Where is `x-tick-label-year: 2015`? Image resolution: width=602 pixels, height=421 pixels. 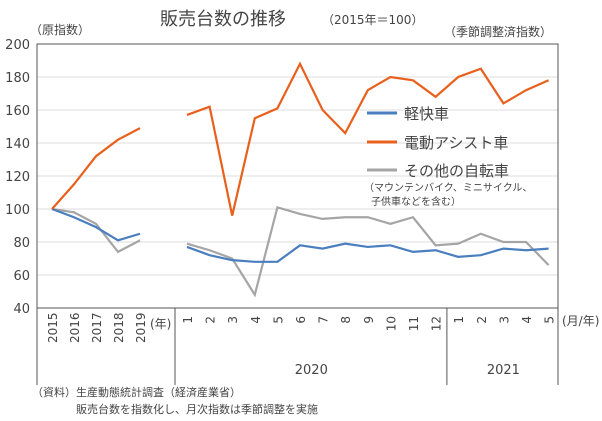 x-tick-label-year: 2015 is located at coordinates (53, 327).